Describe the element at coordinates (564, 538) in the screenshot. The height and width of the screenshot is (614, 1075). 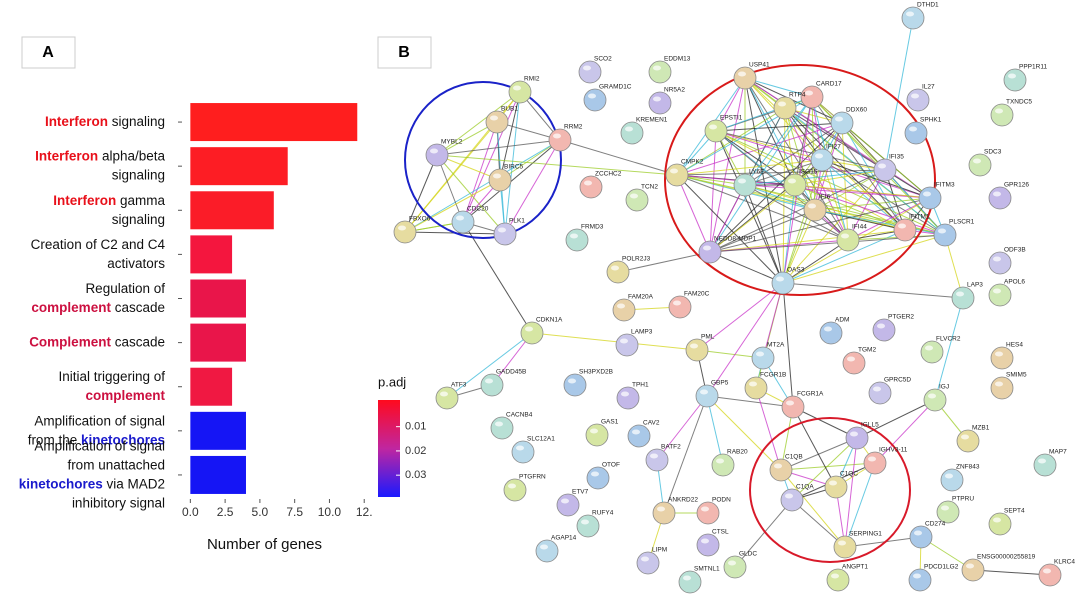
I see `node-label: AGAP14` at that location.